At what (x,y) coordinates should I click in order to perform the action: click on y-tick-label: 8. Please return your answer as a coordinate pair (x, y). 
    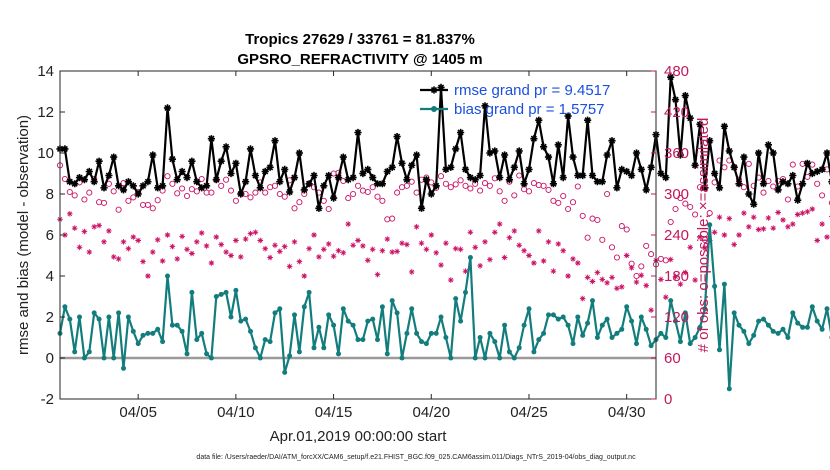
    Looking at the image, I should click on (50, 194).